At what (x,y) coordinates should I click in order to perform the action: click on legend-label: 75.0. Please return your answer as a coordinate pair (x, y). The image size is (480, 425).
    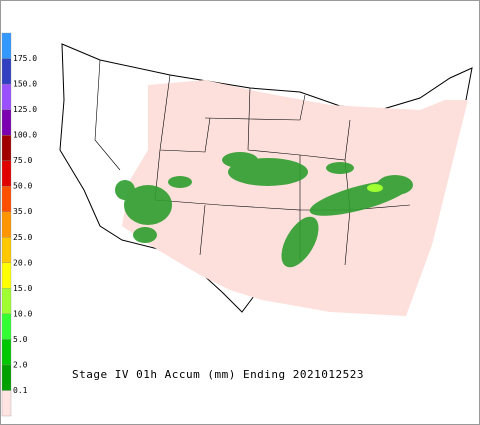
    Looking at the image, I should click on (22, 160).